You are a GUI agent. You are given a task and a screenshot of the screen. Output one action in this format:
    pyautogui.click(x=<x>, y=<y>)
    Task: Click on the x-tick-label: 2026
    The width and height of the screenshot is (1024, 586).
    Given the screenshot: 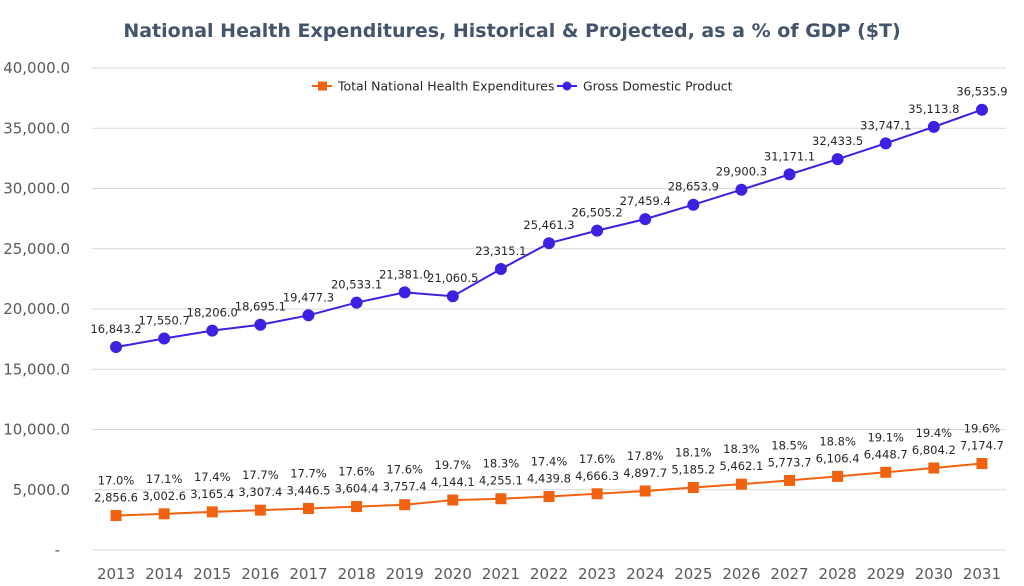 What is the action you would take?
    pyautogui.click(x=741, y=574)
    